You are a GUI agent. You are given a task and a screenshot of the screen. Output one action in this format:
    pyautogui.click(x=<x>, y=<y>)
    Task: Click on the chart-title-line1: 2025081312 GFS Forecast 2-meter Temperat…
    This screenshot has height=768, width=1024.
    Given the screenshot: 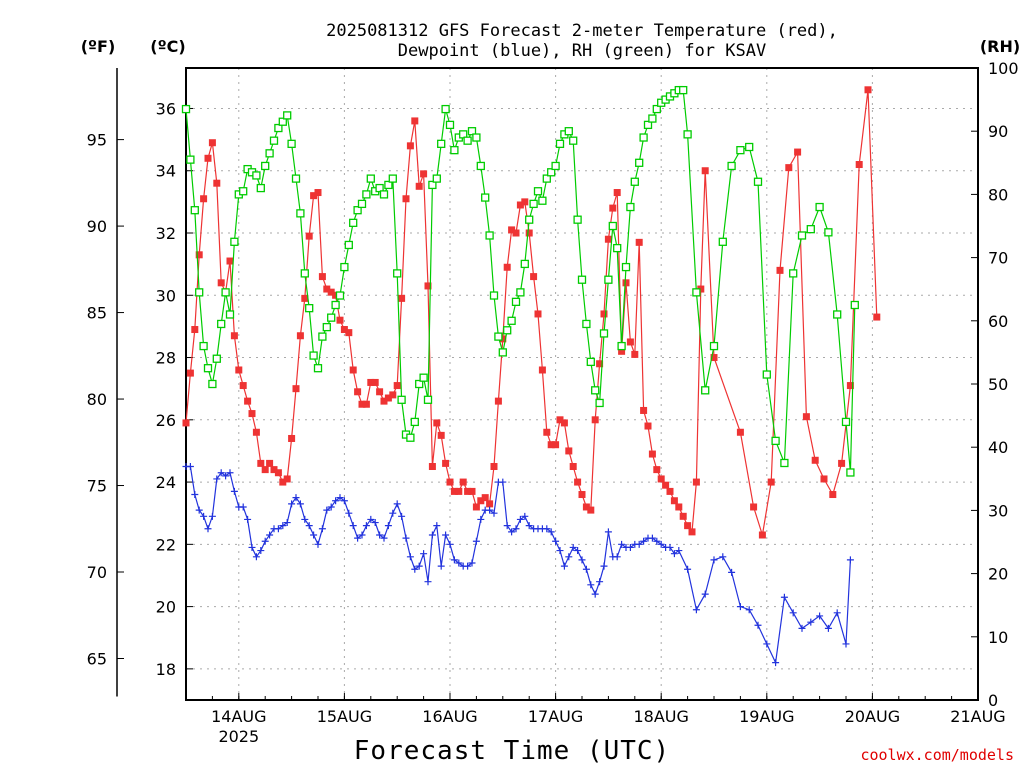 What is the action you would take?
    pyautogui.click(x=582, y=31)
    